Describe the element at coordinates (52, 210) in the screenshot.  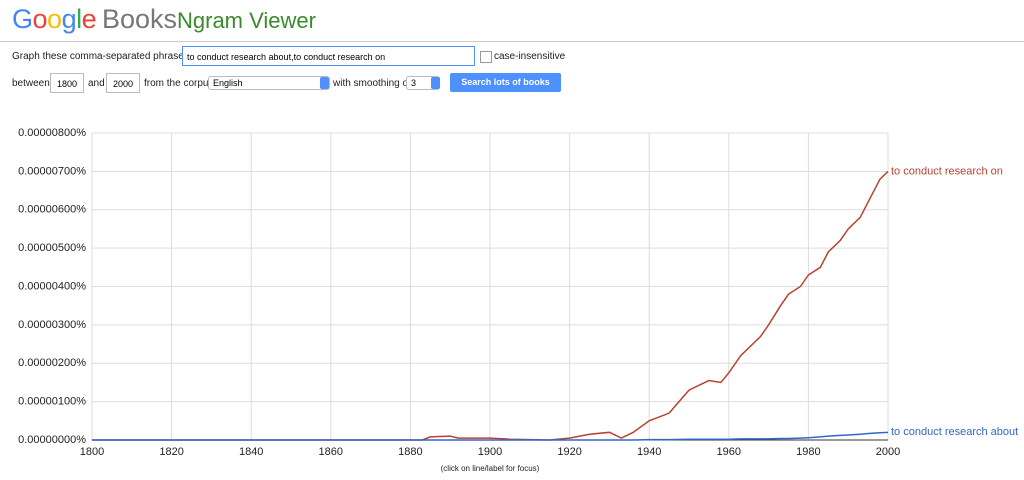
I see `y-tick-label: 0.00000600%` at that location.